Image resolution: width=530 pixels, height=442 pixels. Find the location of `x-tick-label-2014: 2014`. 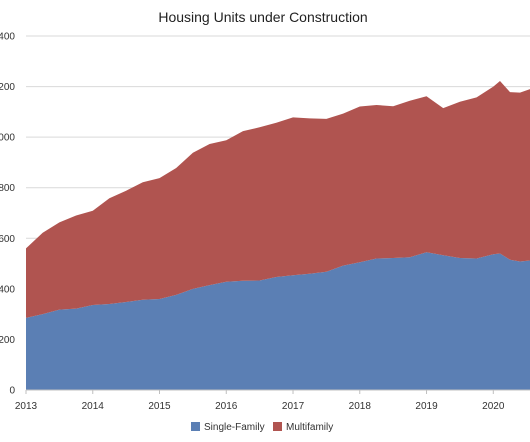

x-tick-label-2014: 2014 is located at coordinates (93, 406).